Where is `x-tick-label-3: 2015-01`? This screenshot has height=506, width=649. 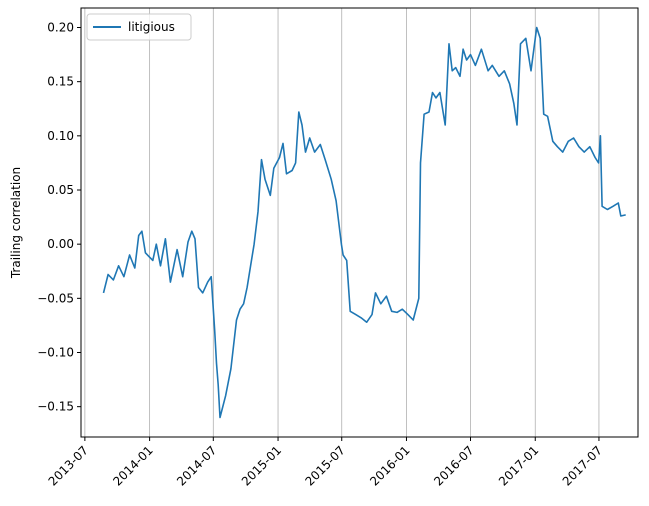
x-tick-label-3: 2015-01 is located at coordinates (261, 465).